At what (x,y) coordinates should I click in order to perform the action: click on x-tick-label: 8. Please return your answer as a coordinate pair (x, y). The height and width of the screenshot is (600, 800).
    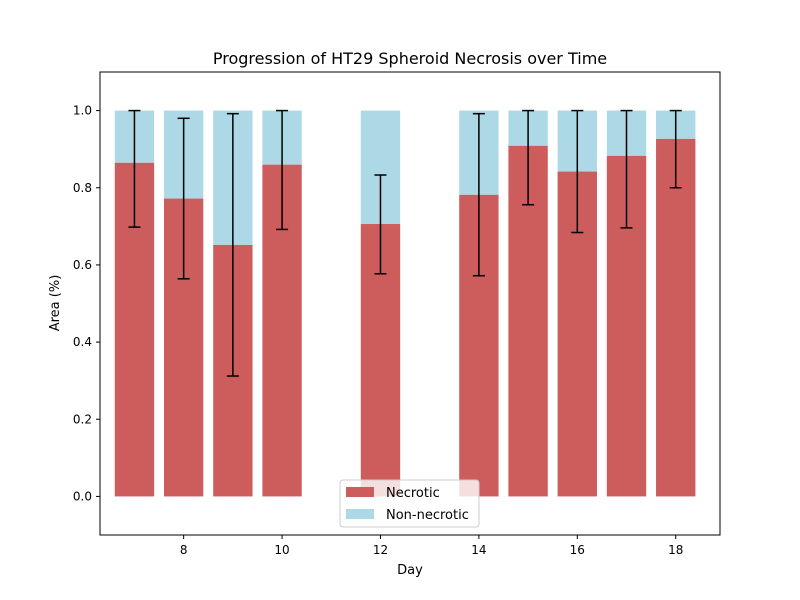
    Looking at the image, I should click on (184, 550).